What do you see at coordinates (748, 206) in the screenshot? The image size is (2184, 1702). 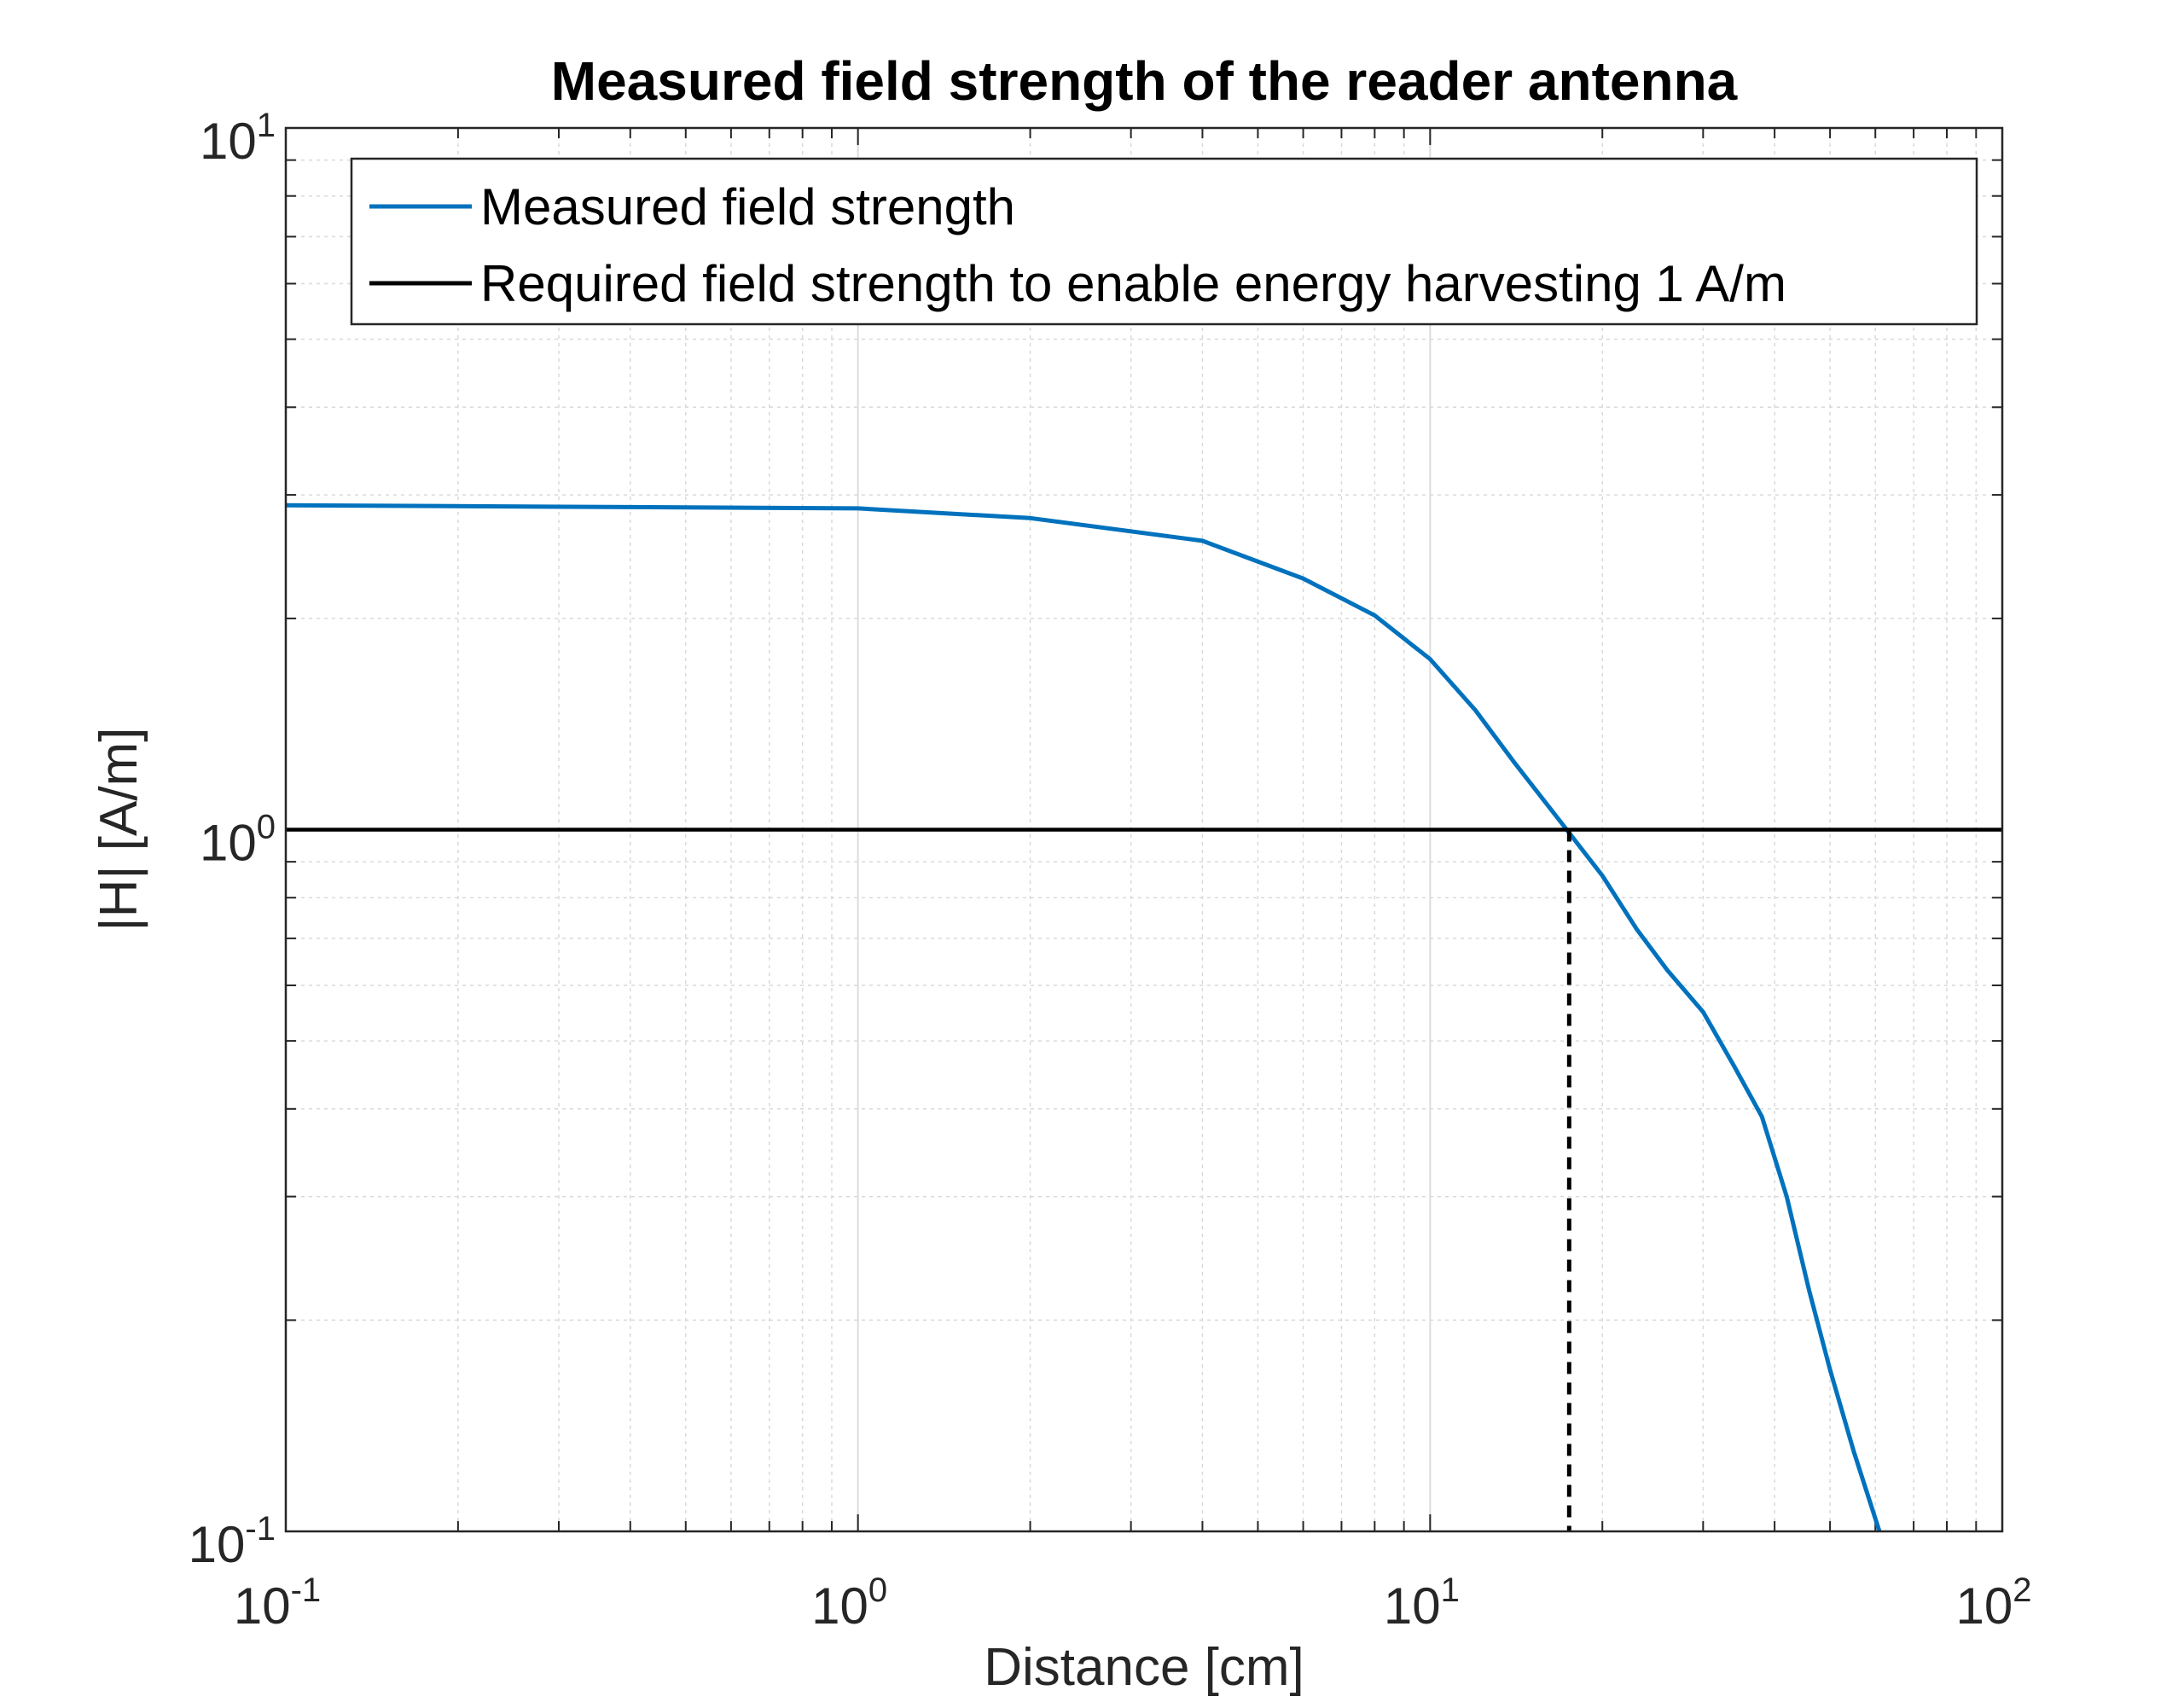 I see `legend-label-measured: Measured field strength` at bounding box center [748, 206].